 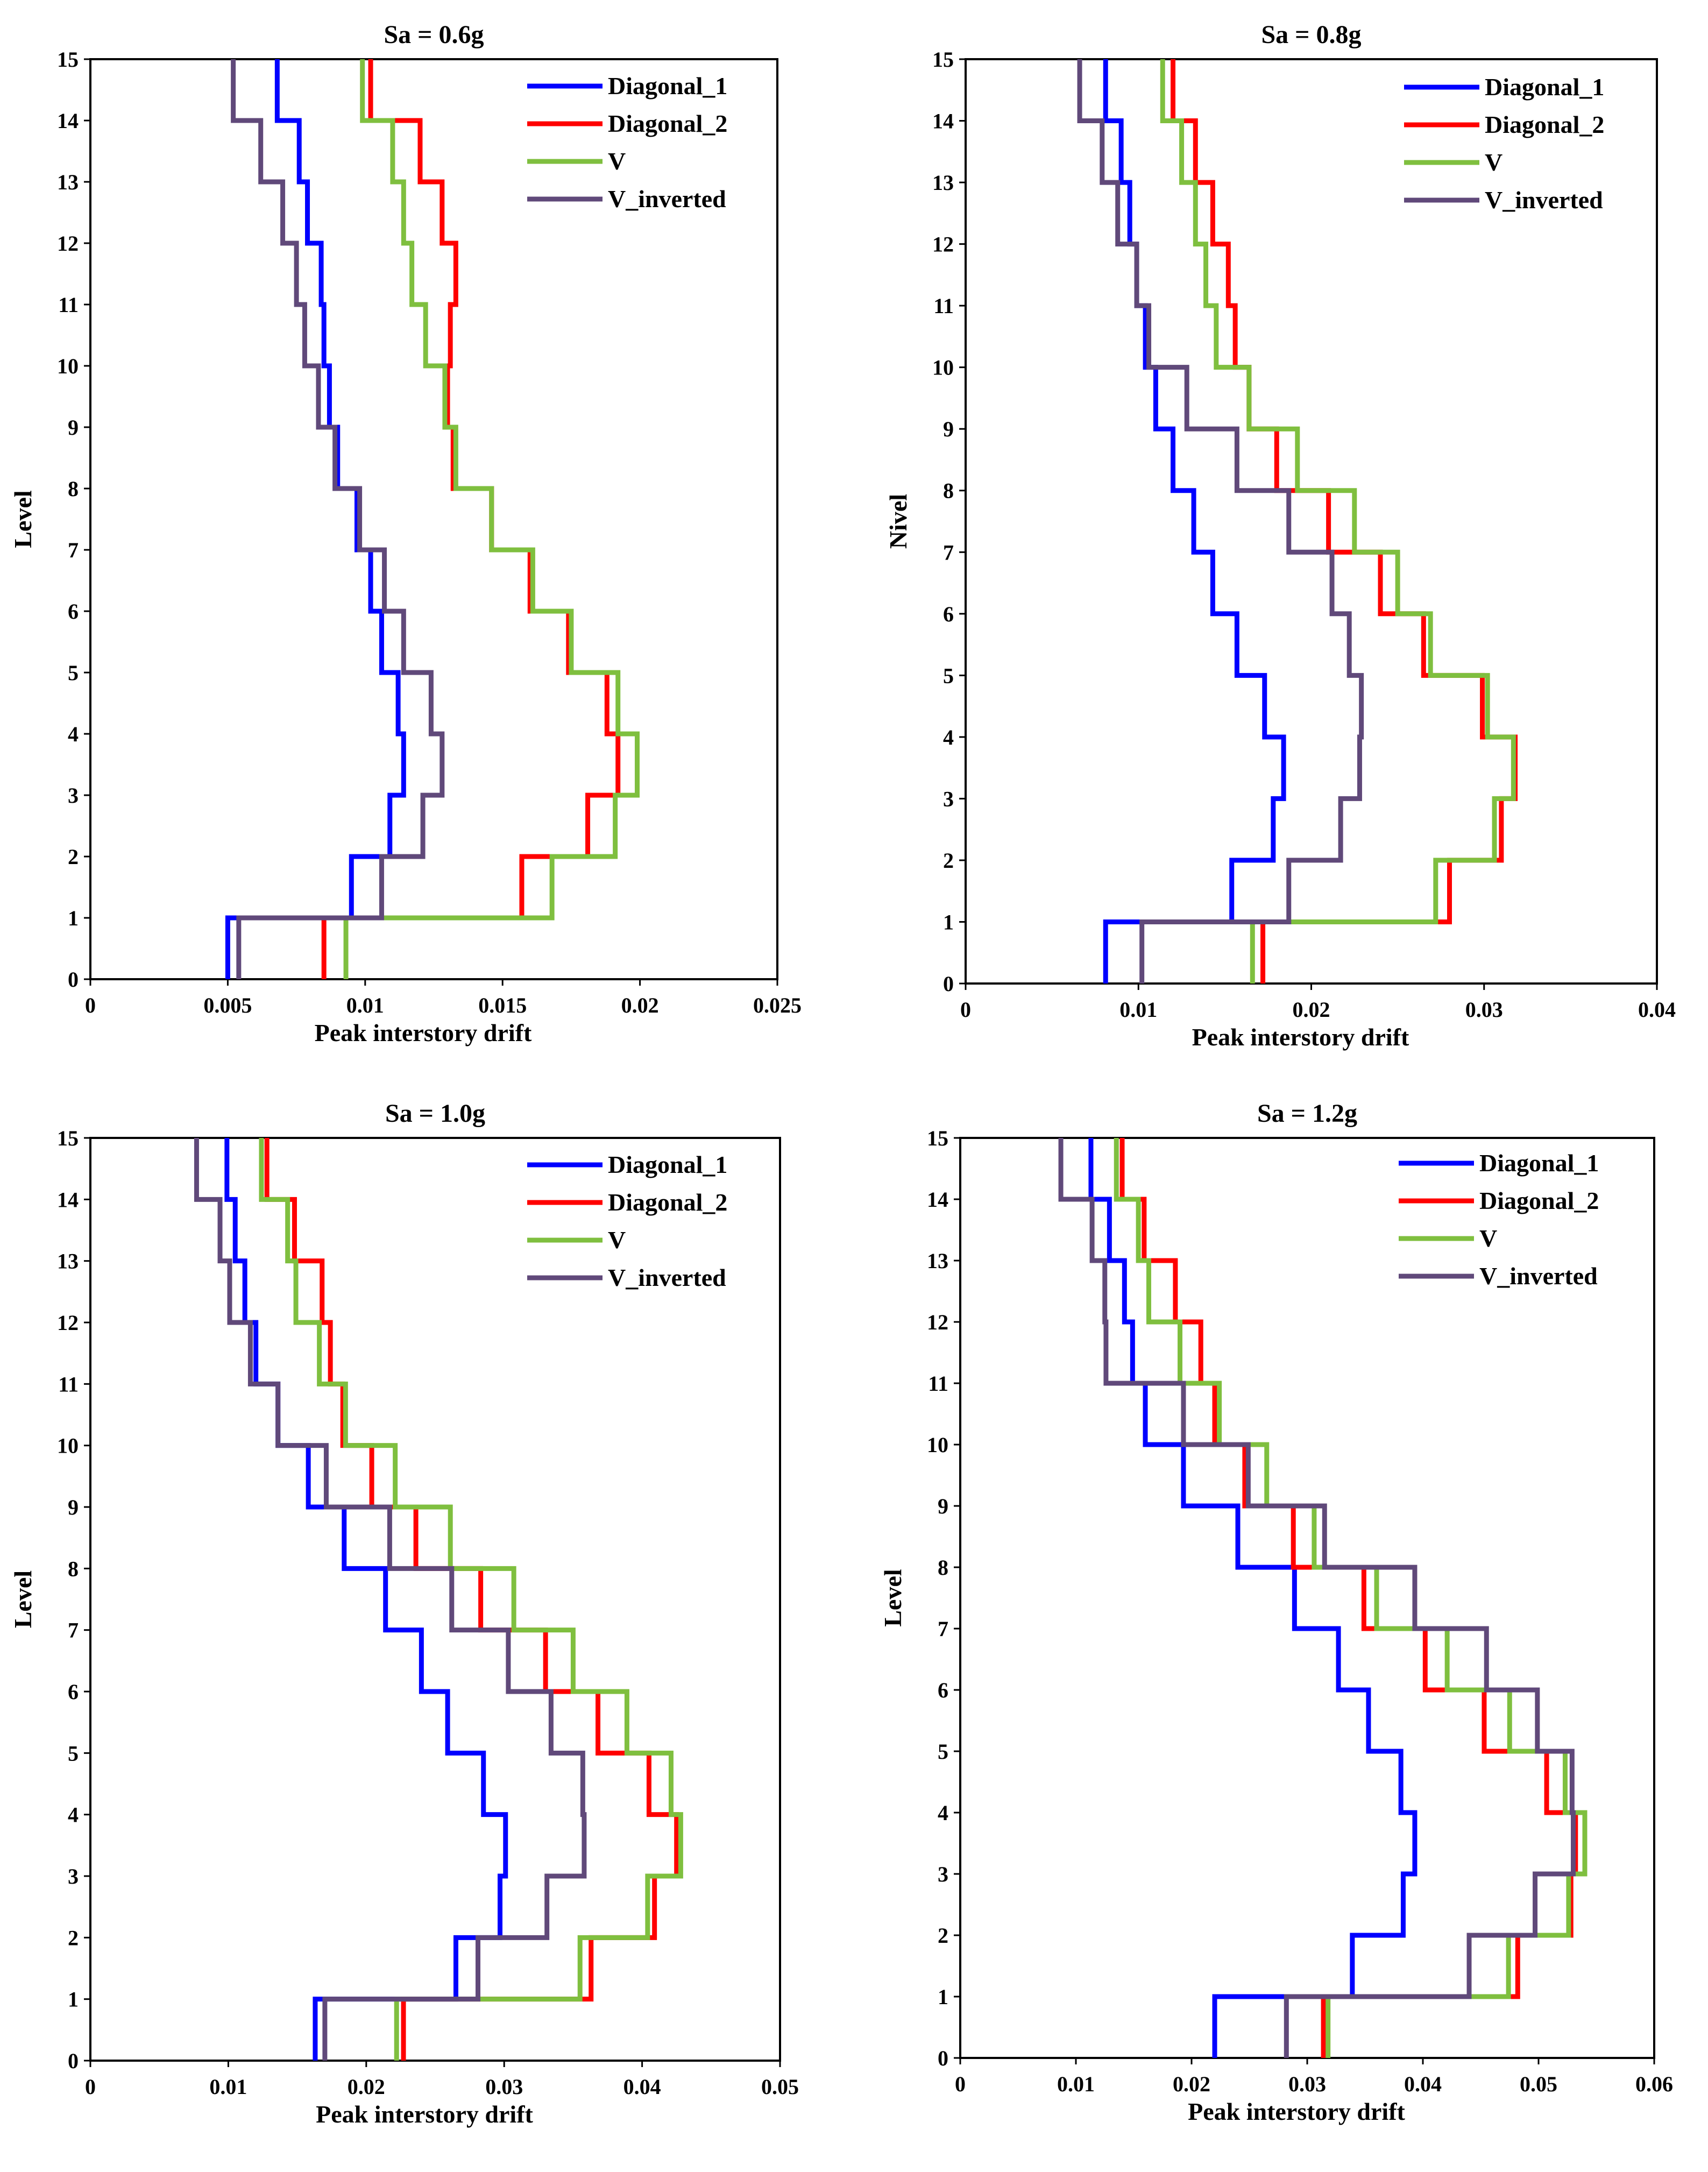 I want to click on y-tick-label: 0, so click(x=74, y=980).